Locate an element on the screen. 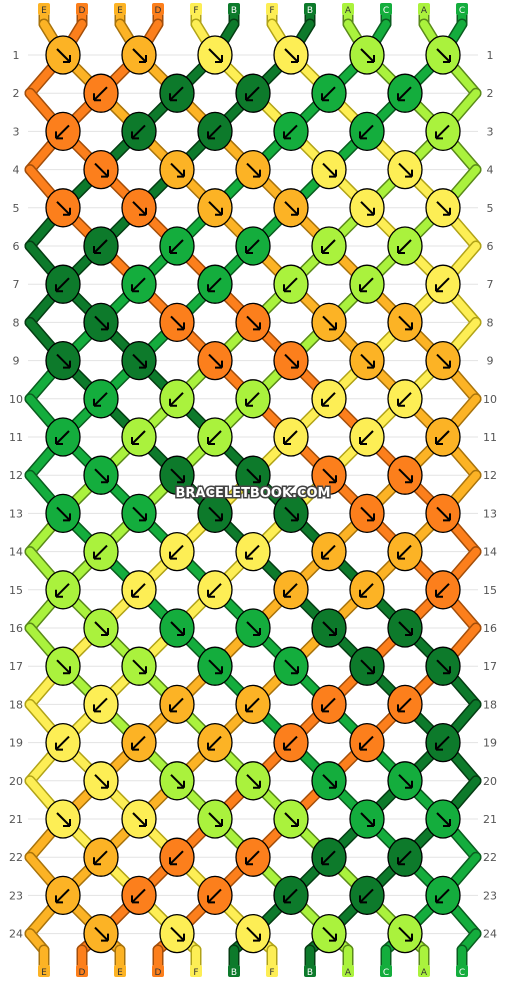 This screenshot has height=984, width=506. row-number-right: 7 is located at coordinates (490, 284).